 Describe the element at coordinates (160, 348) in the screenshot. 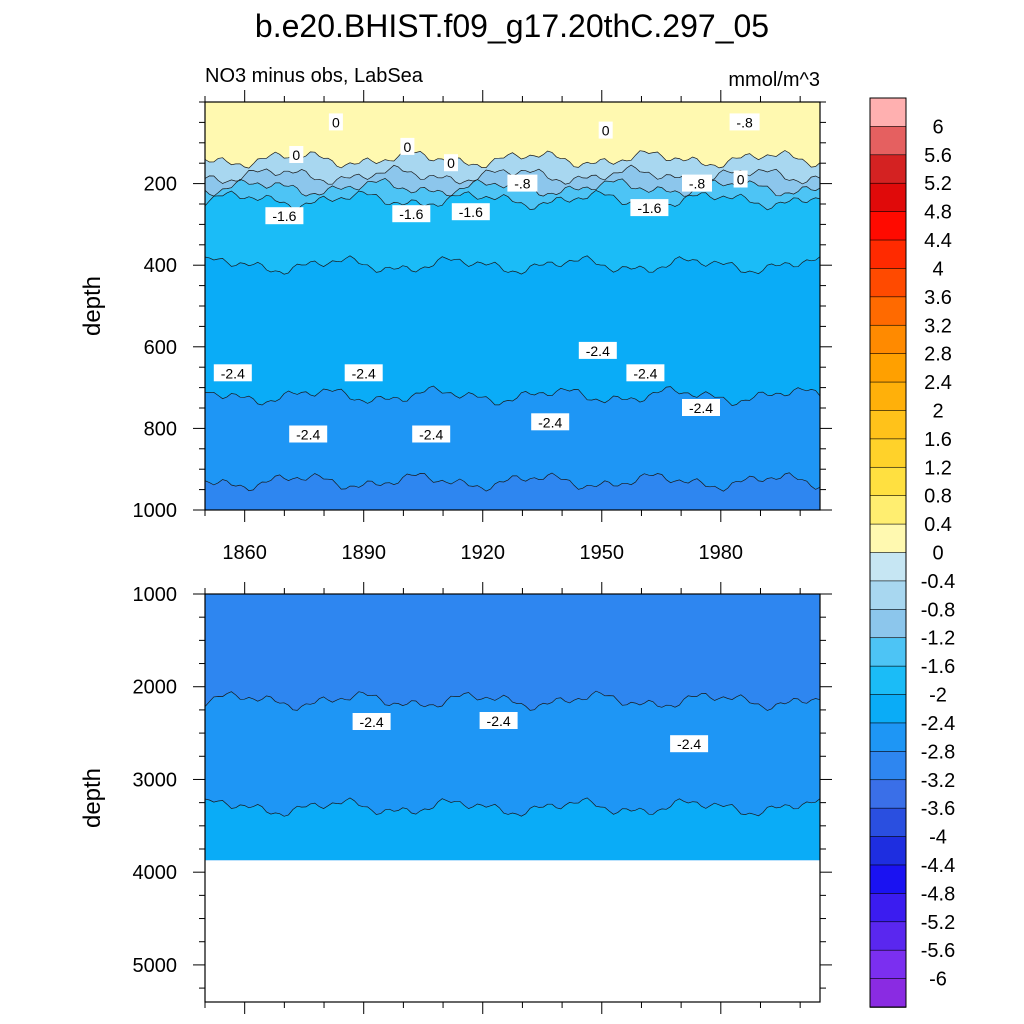

I see `y-tick-label: 600` at that location.